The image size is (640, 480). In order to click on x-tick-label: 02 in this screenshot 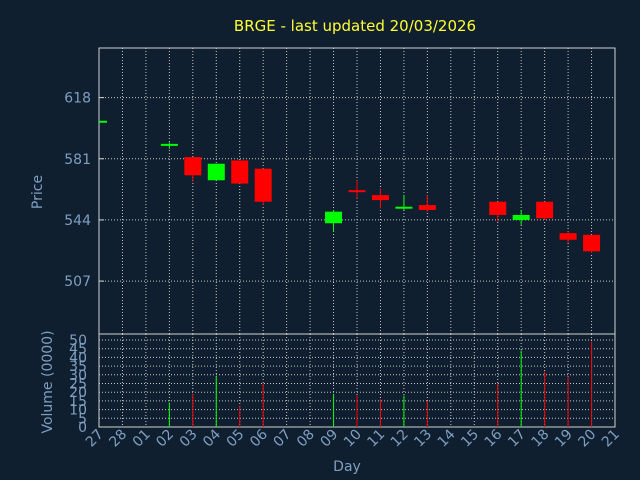, I will do `click(165, 439)`.